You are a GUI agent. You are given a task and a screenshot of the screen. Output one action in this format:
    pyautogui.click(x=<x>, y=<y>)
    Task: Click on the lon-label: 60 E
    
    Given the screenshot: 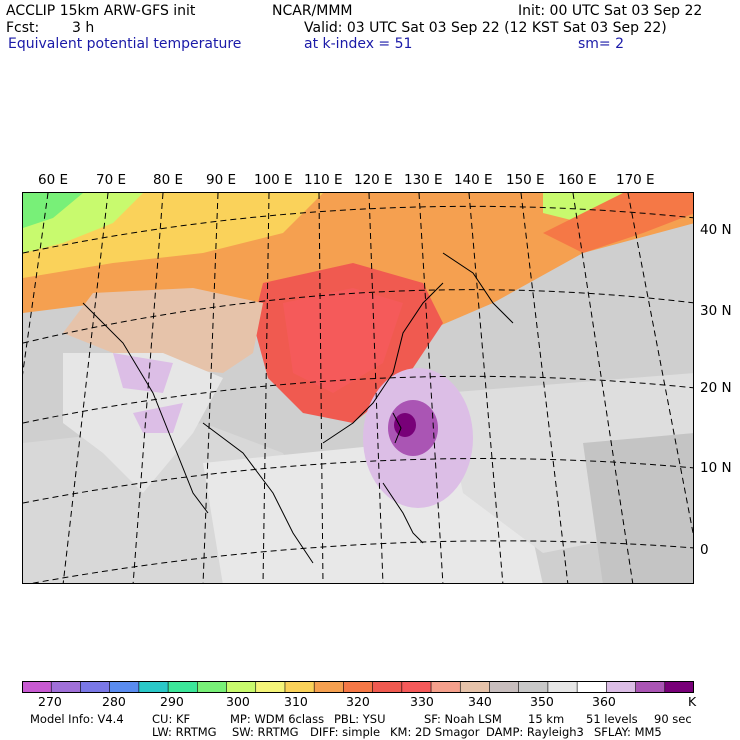 What is the action you would take?
    pyautogui.click(x=53, y=180)
    